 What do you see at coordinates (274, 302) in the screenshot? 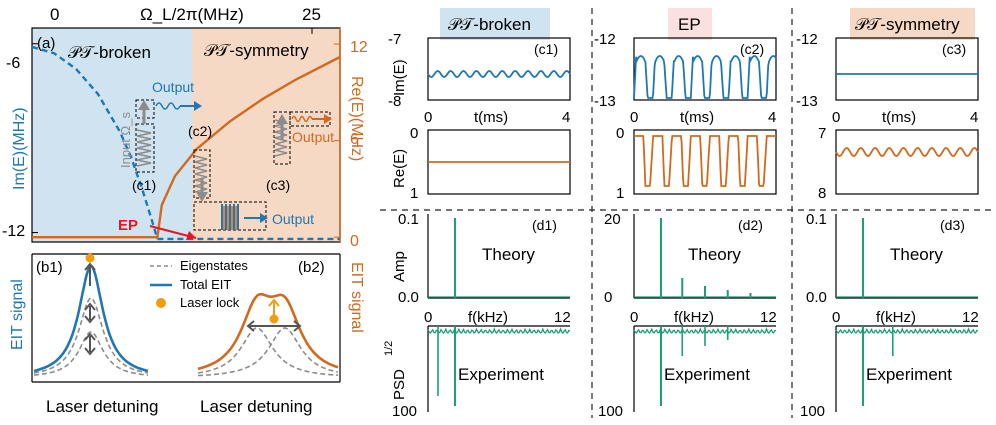
I see `b2-up-arrow-head` at bounding box center [274, 302].